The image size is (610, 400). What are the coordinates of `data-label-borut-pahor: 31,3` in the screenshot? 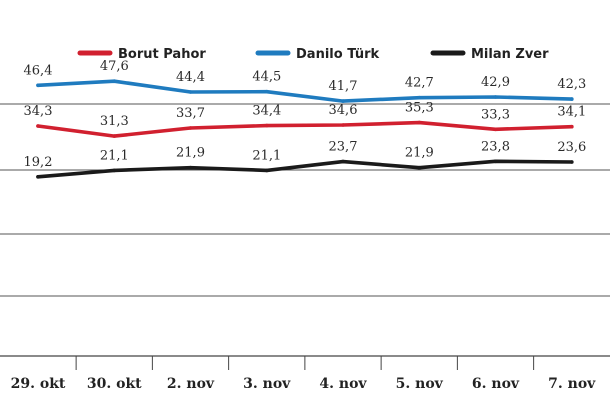 It's located at (114, 121).